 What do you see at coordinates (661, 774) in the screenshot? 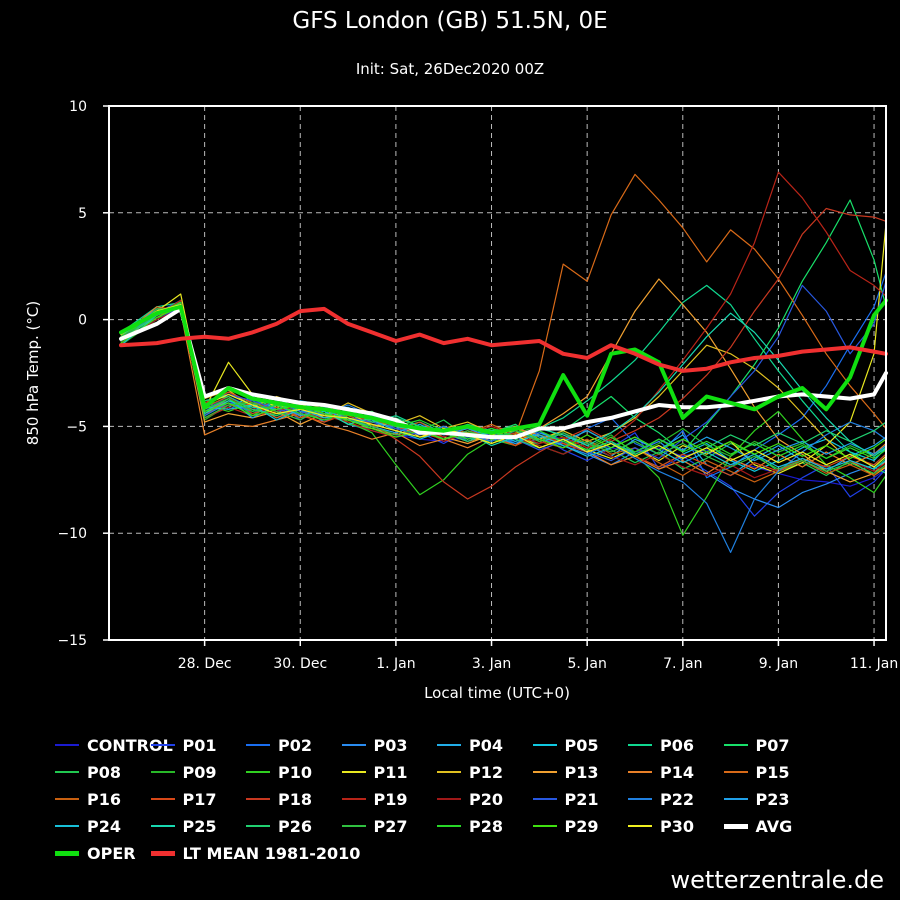
I see `legend-item: P14` at bounding box center [661, 774].